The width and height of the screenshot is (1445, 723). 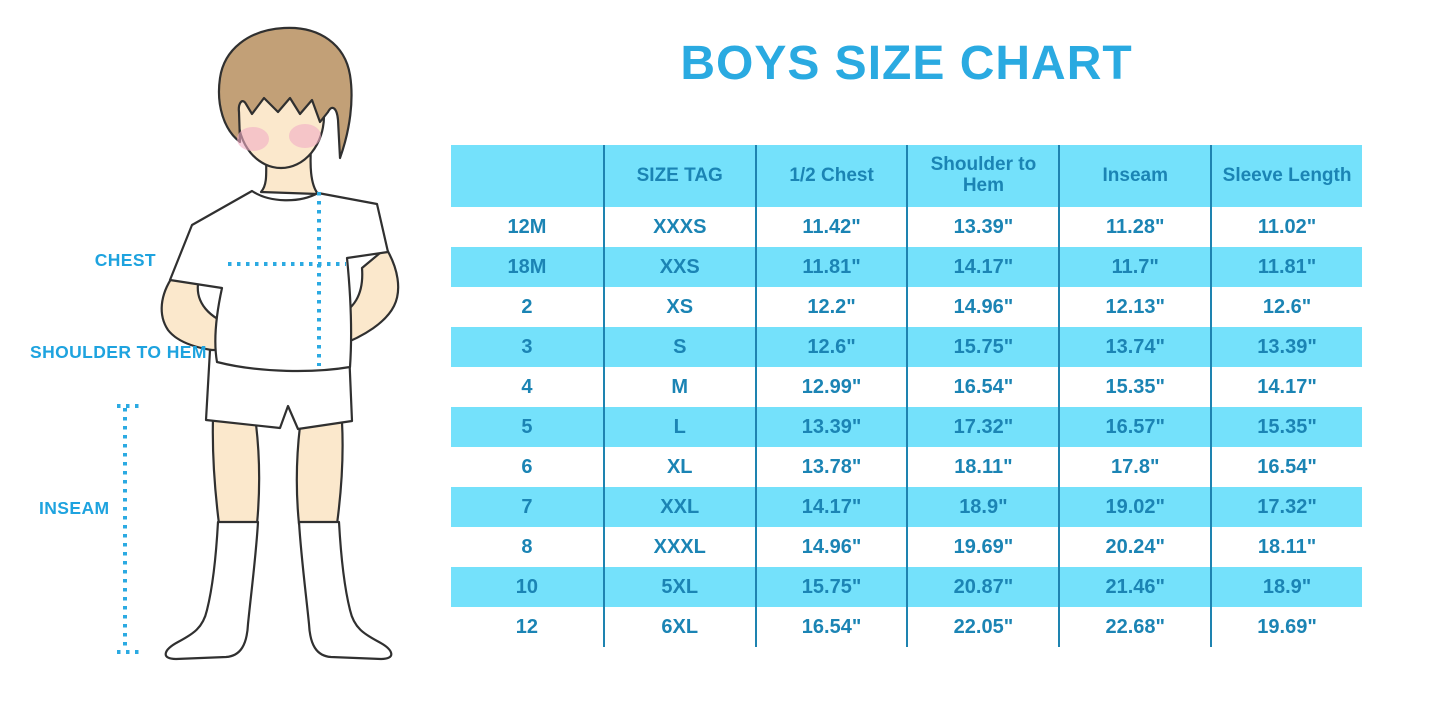 I want to click on value-cell: 20.87", so click(x=982, y=587).